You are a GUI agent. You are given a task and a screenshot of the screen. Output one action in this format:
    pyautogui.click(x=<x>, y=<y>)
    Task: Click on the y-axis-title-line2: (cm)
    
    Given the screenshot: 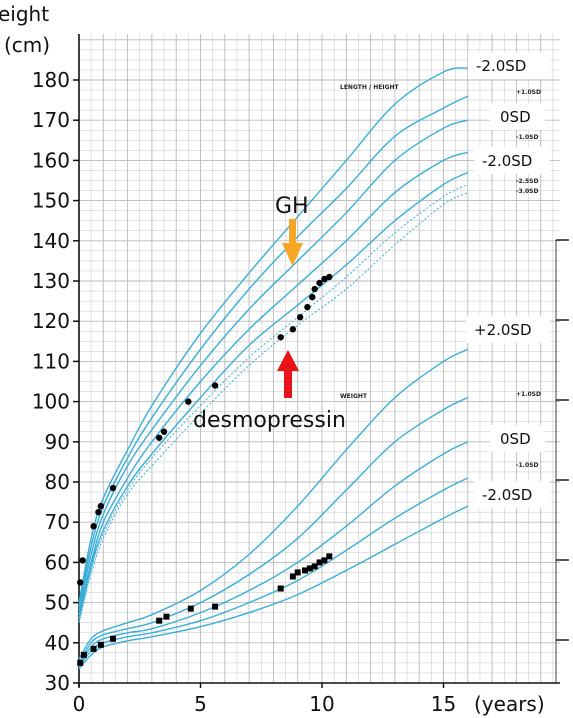 What is the action you would take?
    pyautogui.click(x=27, y=45)
    